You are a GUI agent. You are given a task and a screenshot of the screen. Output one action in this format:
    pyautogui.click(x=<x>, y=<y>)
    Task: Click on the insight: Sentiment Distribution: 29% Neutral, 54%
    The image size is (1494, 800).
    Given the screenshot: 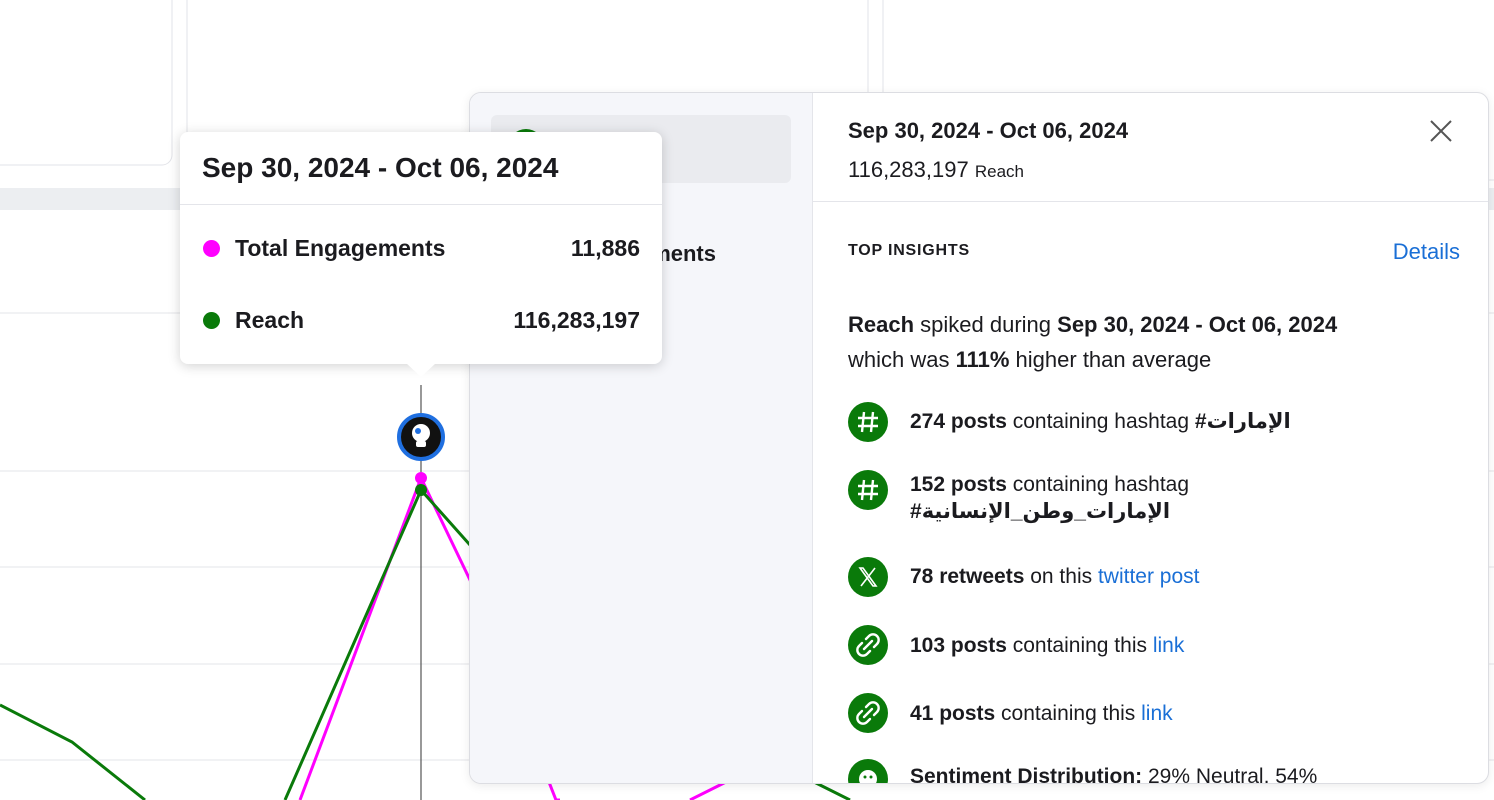 What is the action you would take?
    pyautogui.click(x=1180, y=773)
    